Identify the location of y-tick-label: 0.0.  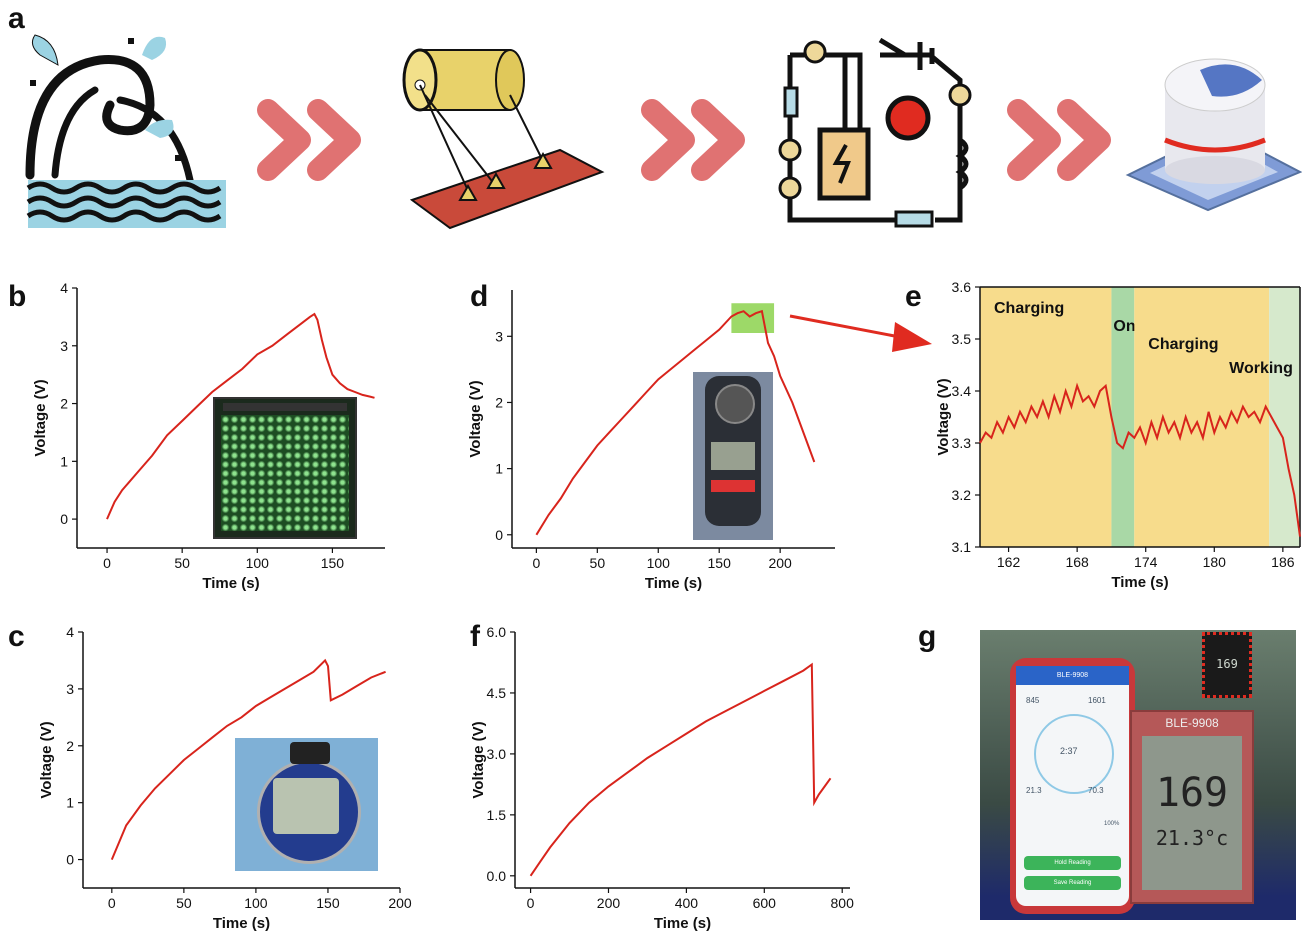
(497, 876).